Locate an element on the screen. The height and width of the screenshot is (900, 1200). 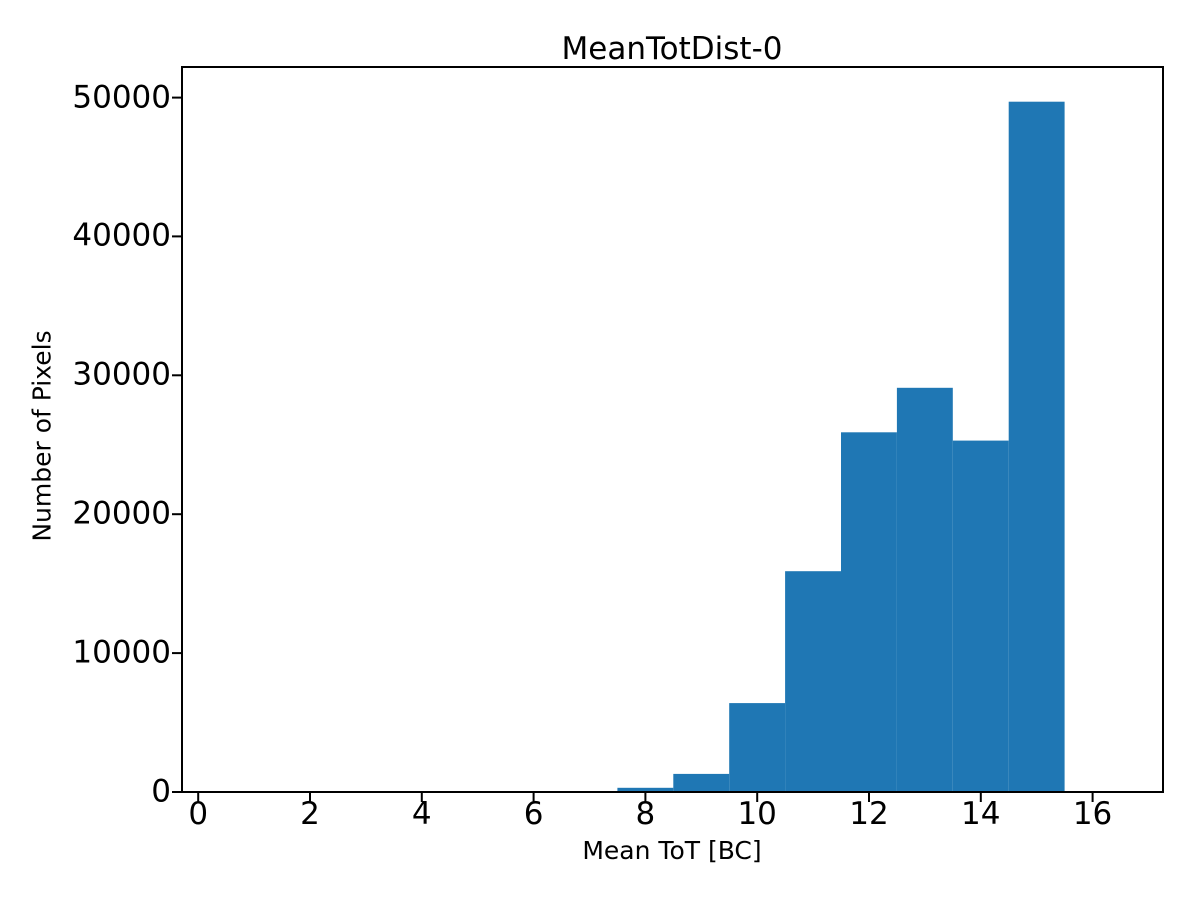
x-tick-label: 8 is located at coordinates (645, 814).